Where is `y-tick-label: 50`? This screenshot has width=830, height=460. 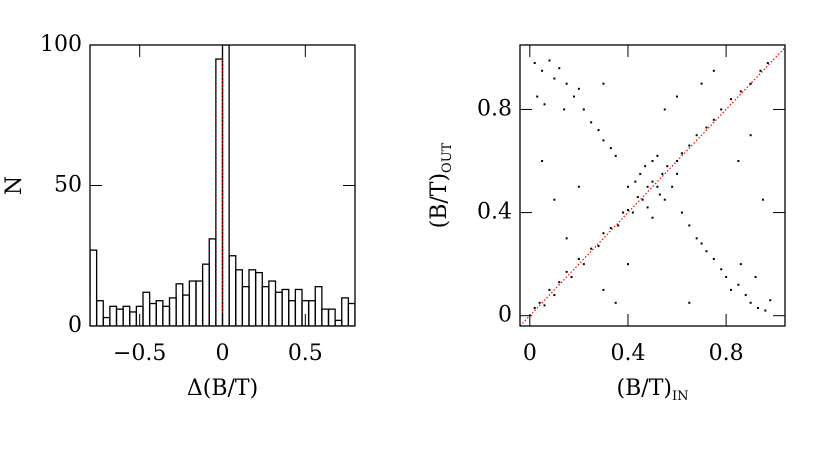
y-tick-label: 50 is located at coordinates (68, 185).